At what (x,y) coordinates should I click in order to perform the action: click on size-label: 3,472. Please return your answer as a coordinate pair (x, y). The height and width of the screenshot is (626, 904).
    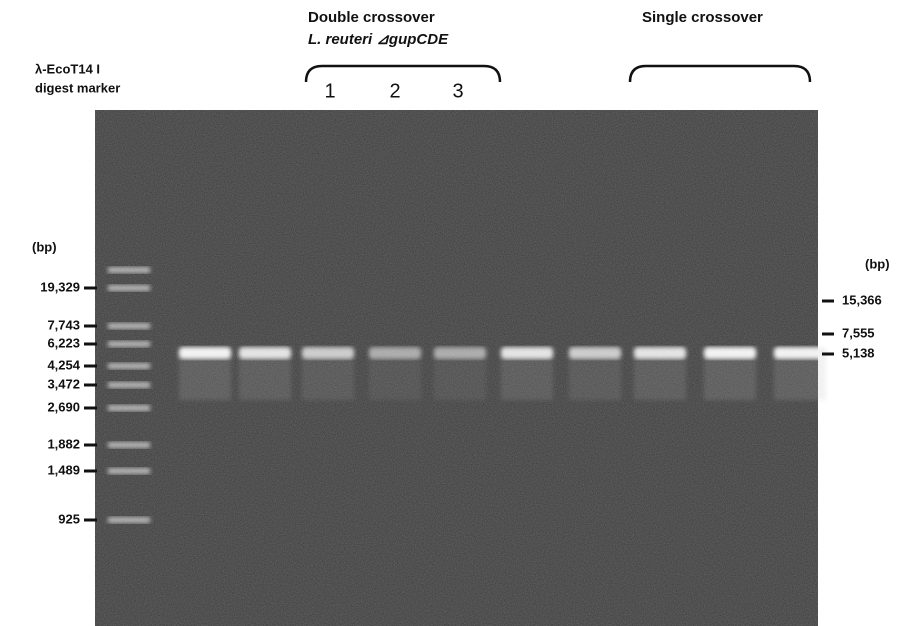
    Looking at the image, I should click on (63, 383).